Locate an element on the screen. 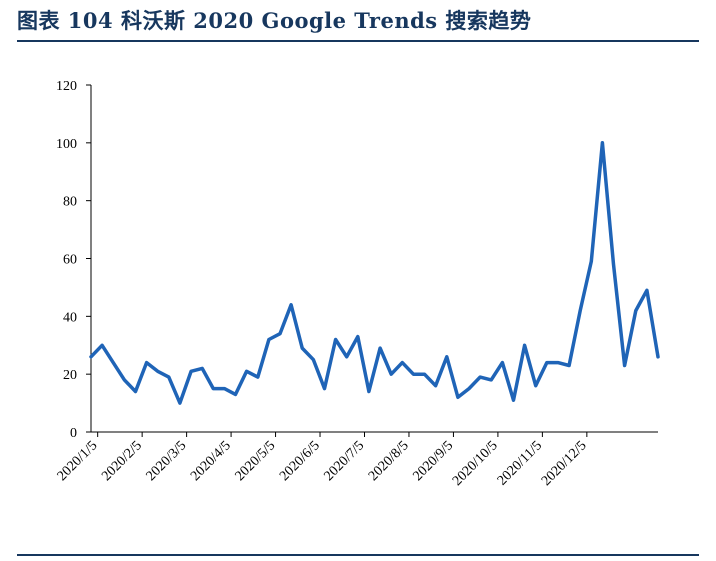  x-tick-label: 2020/8/5 is located at coordinates (389, 461).